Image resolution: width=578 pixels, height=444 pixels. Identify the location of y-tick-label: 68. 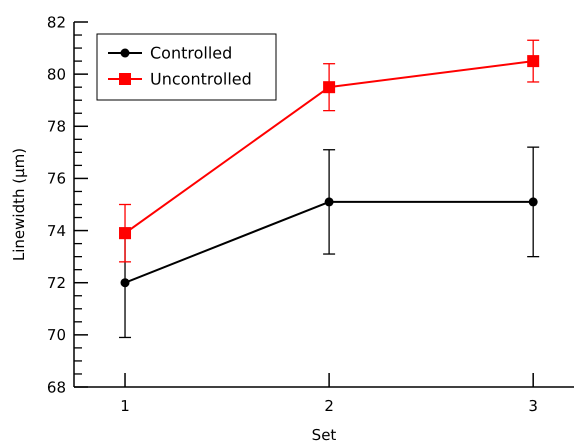
(56, 387).